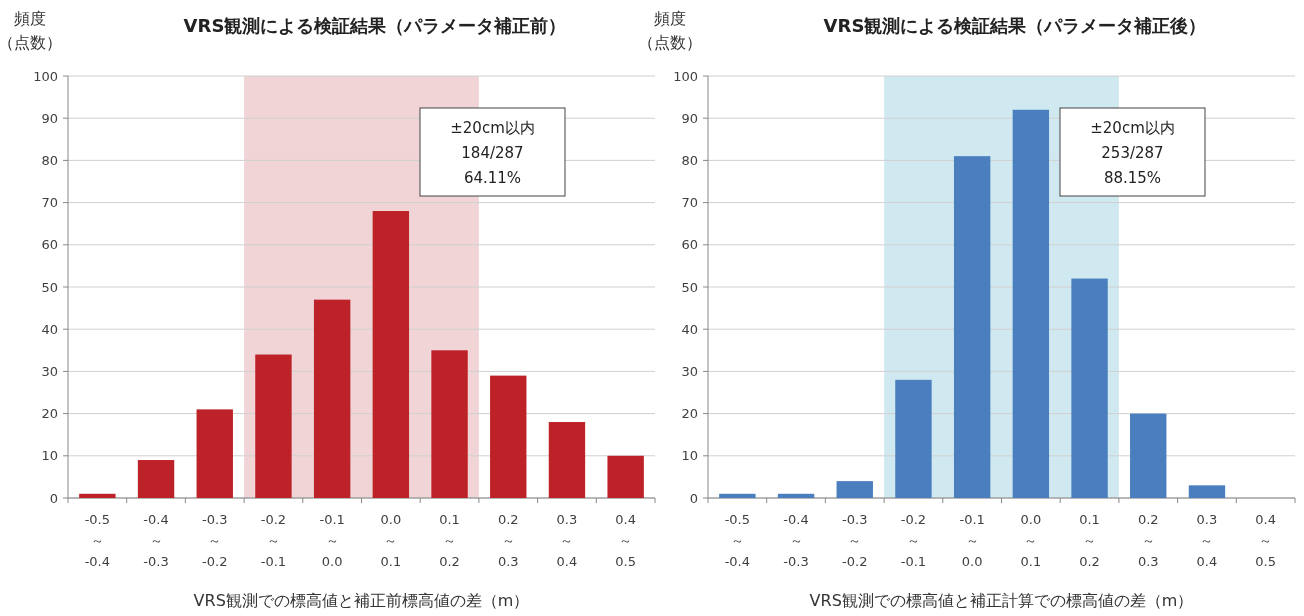  I want to click on x-axis-title: VRS観測での標高値と補正計算での標高値の差（m）, so click(1001, 600).